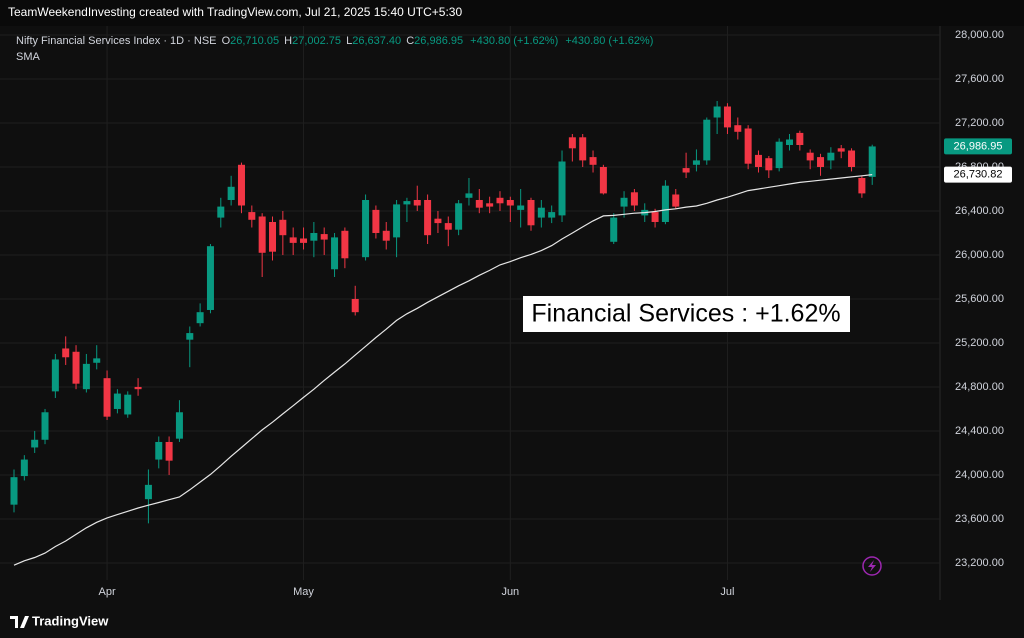 The width and height of the screenshot is (1024, 638). I want to click on sma-price-box, so click(978, 174).